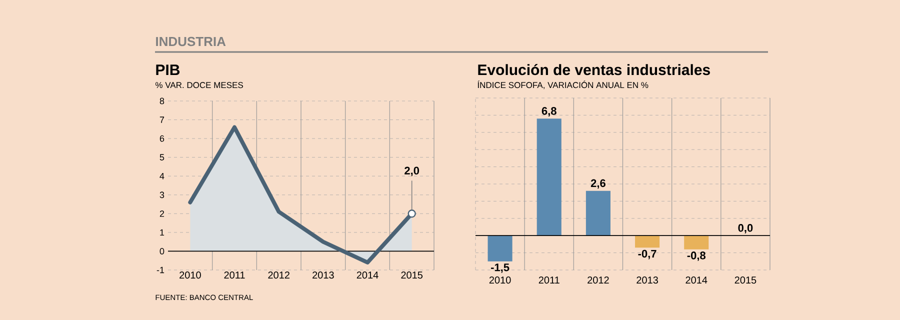 The image size is (900, 320). Describe the element at coordinates (162, 157) in the screenshot. I see `y-tick-label: 5` at that location.